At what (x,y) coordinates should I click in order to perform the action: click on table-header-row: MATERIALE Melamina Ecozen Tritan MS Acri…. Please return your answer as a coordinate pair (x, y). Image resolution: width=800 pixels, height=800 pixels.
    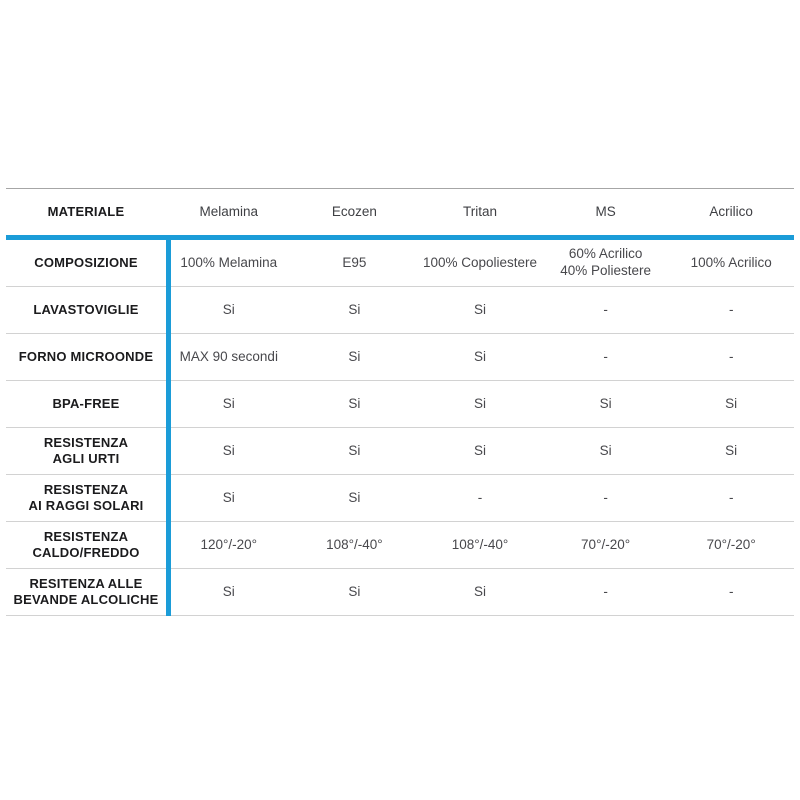
    Looking at the image, I should click on (400, 214).